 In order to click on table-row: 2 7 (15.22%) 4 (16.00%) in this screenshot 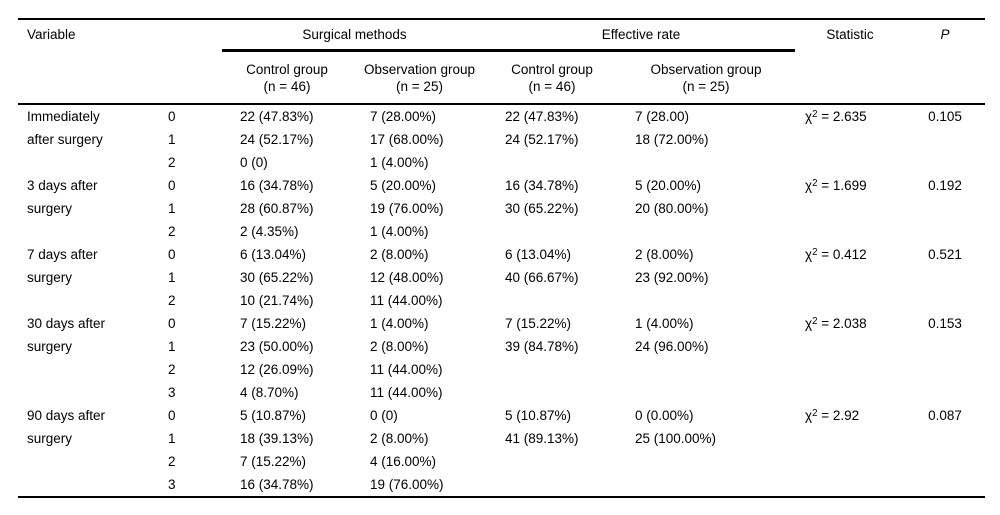, I will do `click(501, 461)`.